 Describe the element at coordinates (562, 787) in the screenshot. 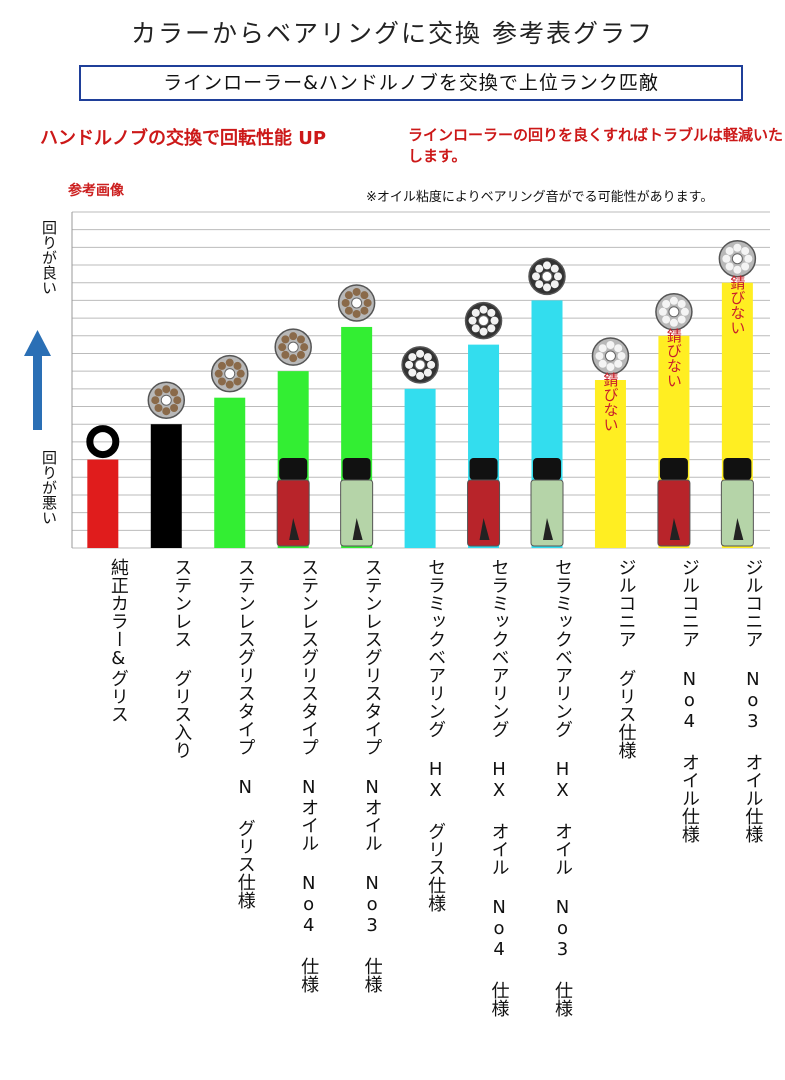

I see `x-axis-label: セラミックベアリング HX オイル No3 仕様` at that location.